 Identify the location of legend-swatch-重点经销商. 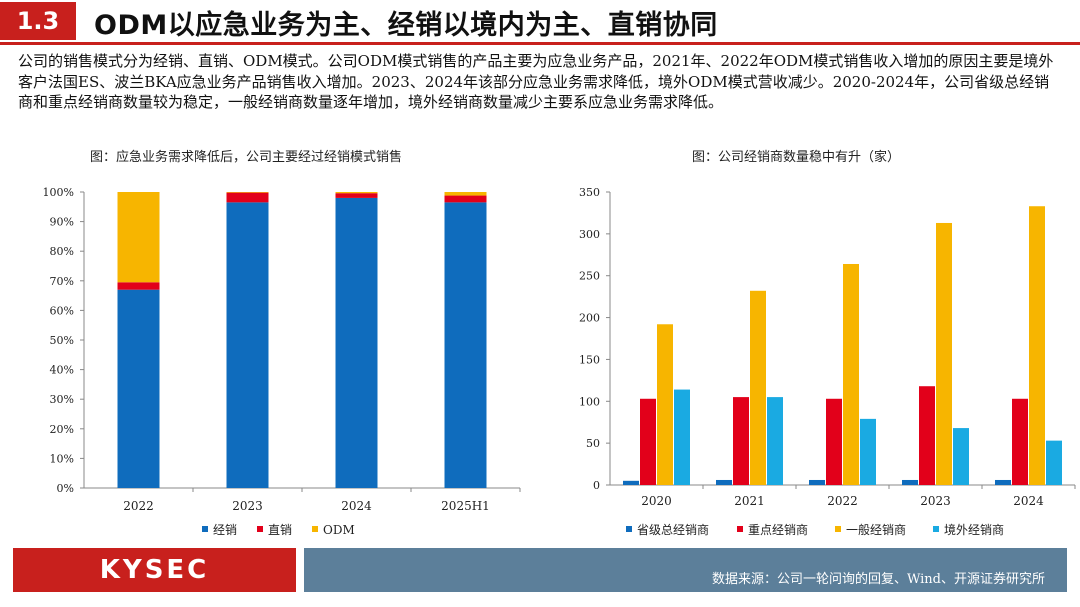
(740, 529).